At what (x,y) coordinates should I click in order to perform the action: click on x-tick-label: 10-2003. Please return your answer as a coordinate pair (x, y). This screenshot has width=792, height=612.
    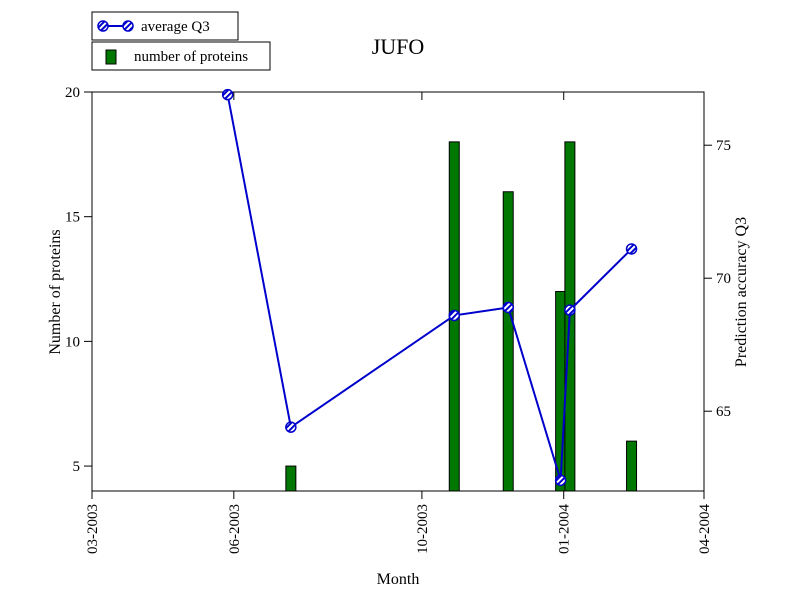
    Looking at the image, I should click on (423, 529).